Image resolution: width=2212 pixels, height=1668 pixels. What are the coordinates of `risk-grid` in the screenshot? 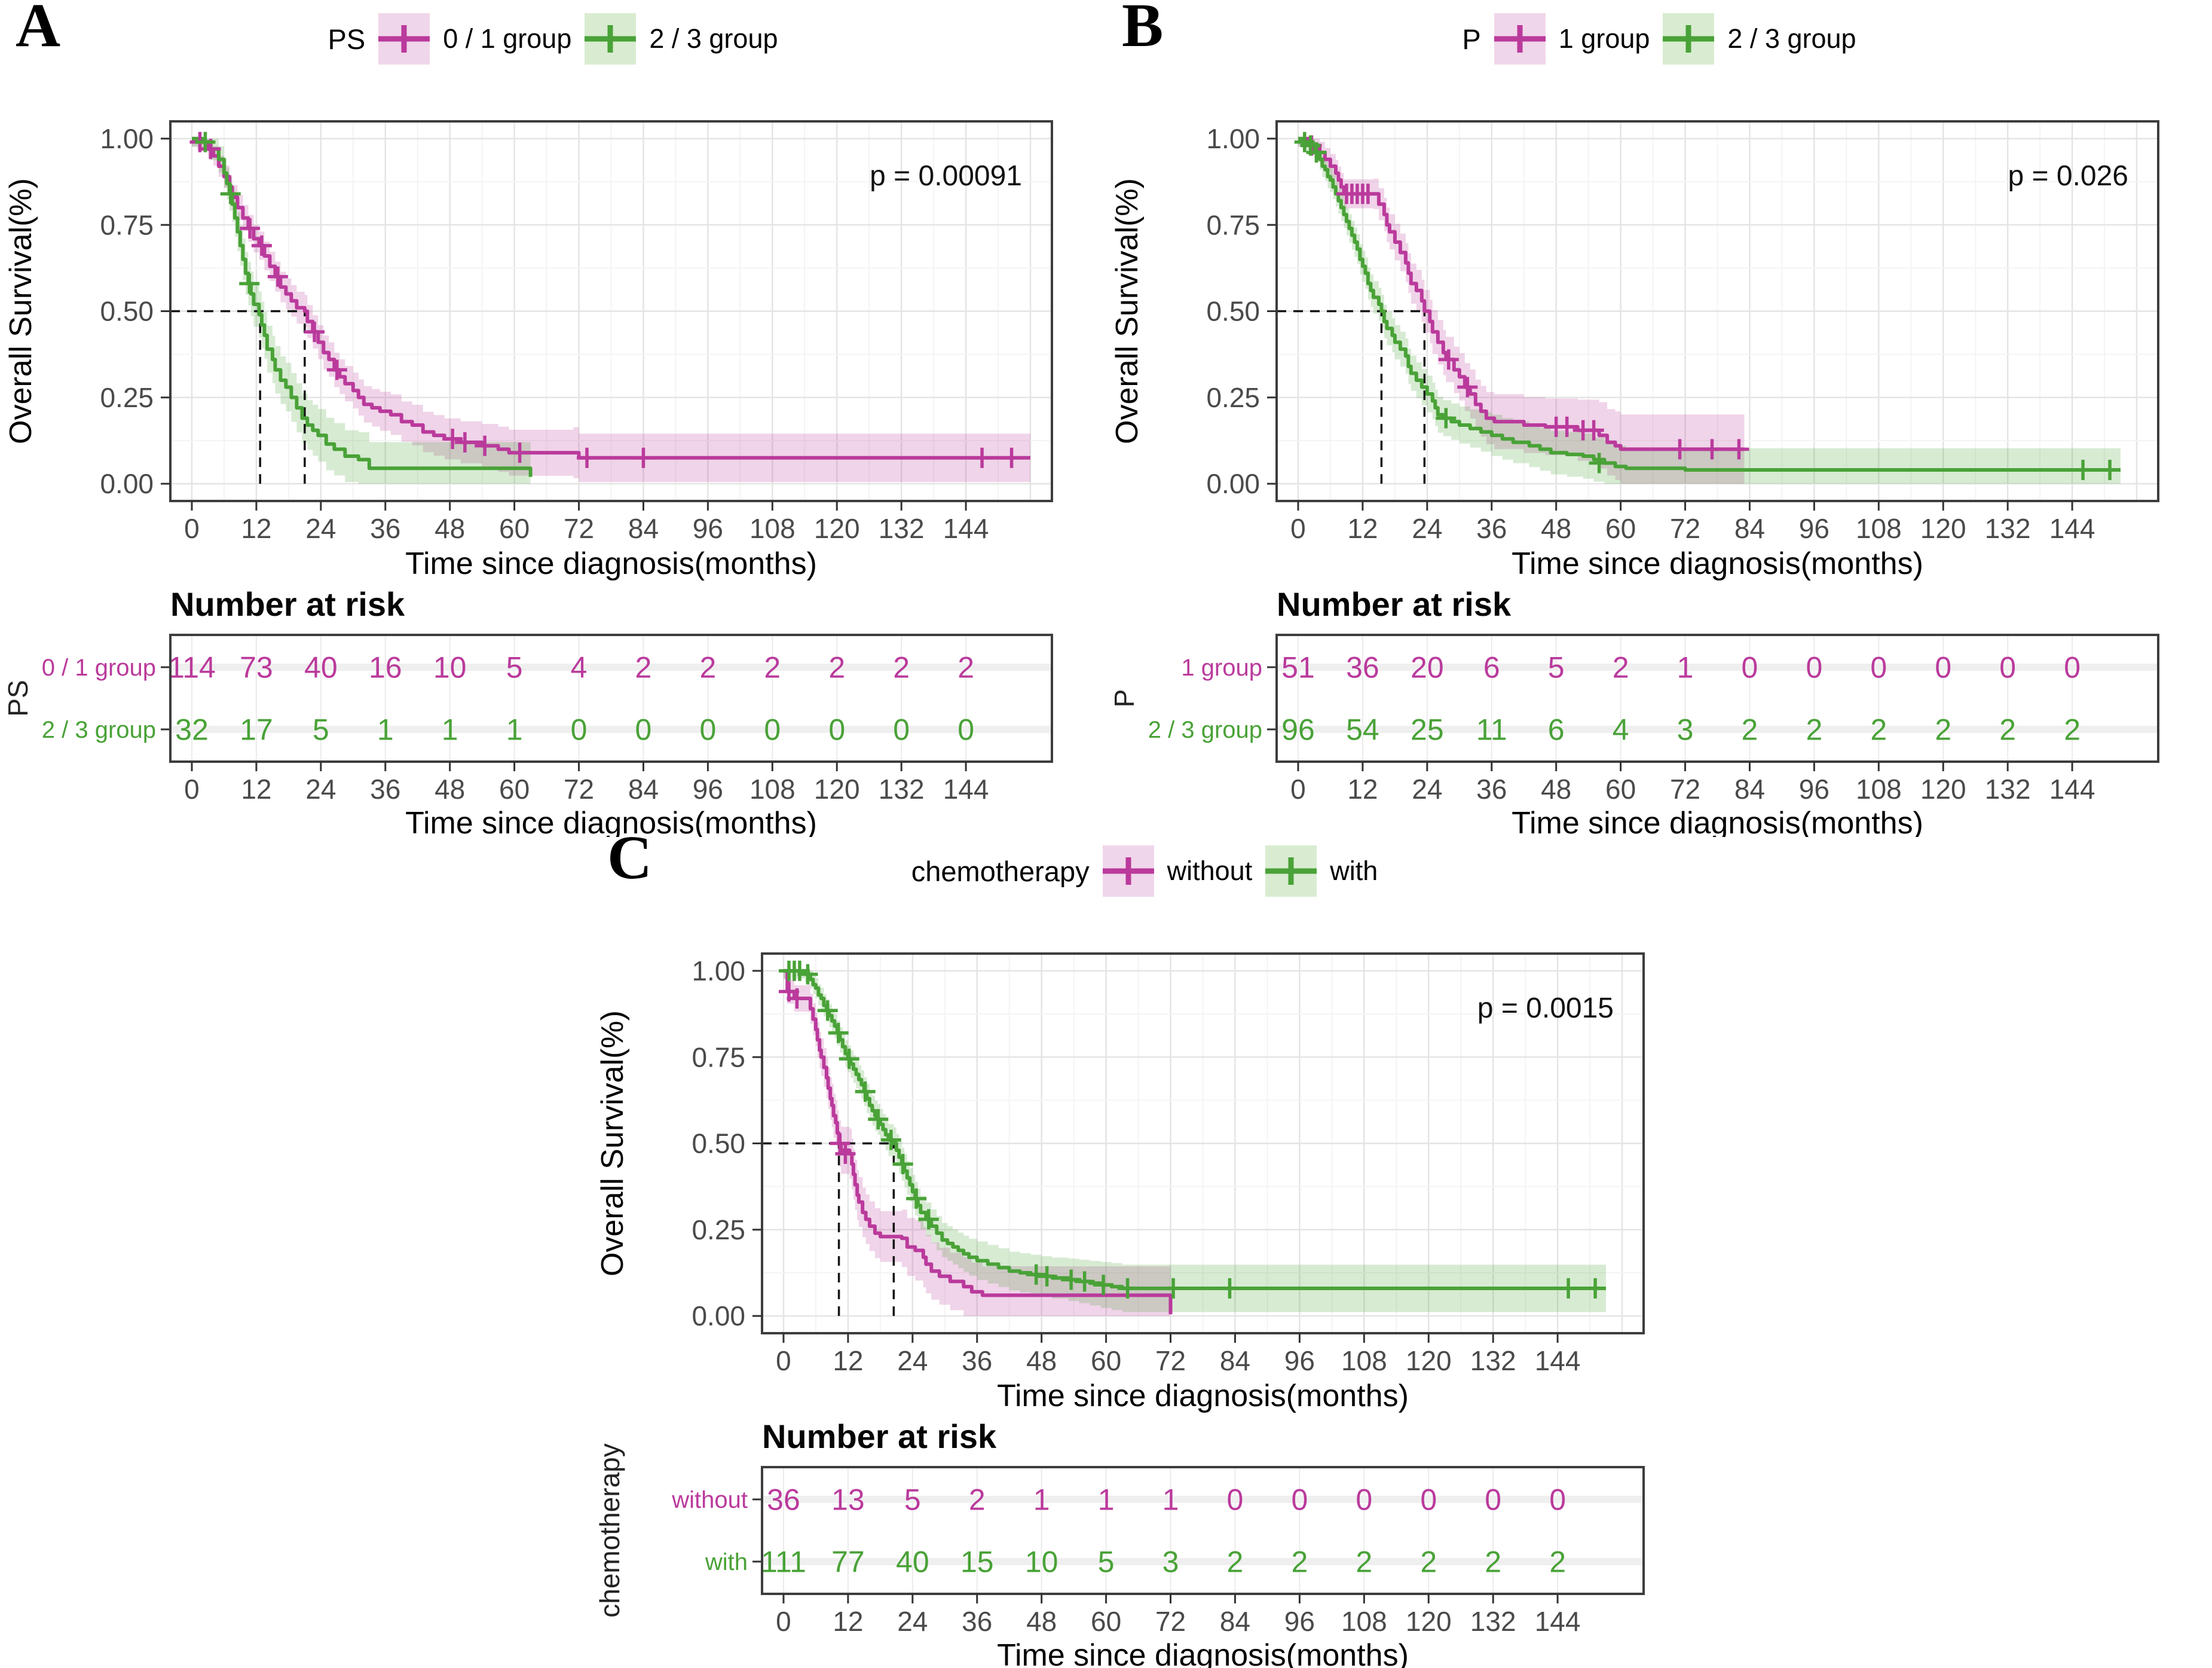 It's located at (1170, 1531).